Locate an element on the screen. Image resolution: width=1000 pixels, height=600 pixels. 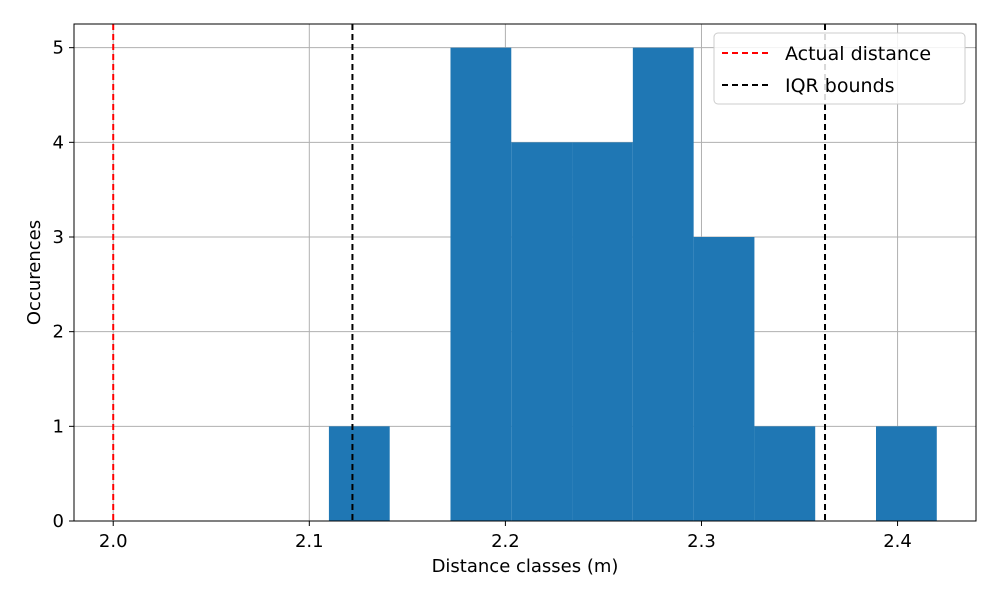
x-axis-ticks: 2.0 2.1 2.2 2.3 2.4 is located at coordinates (505, 536).